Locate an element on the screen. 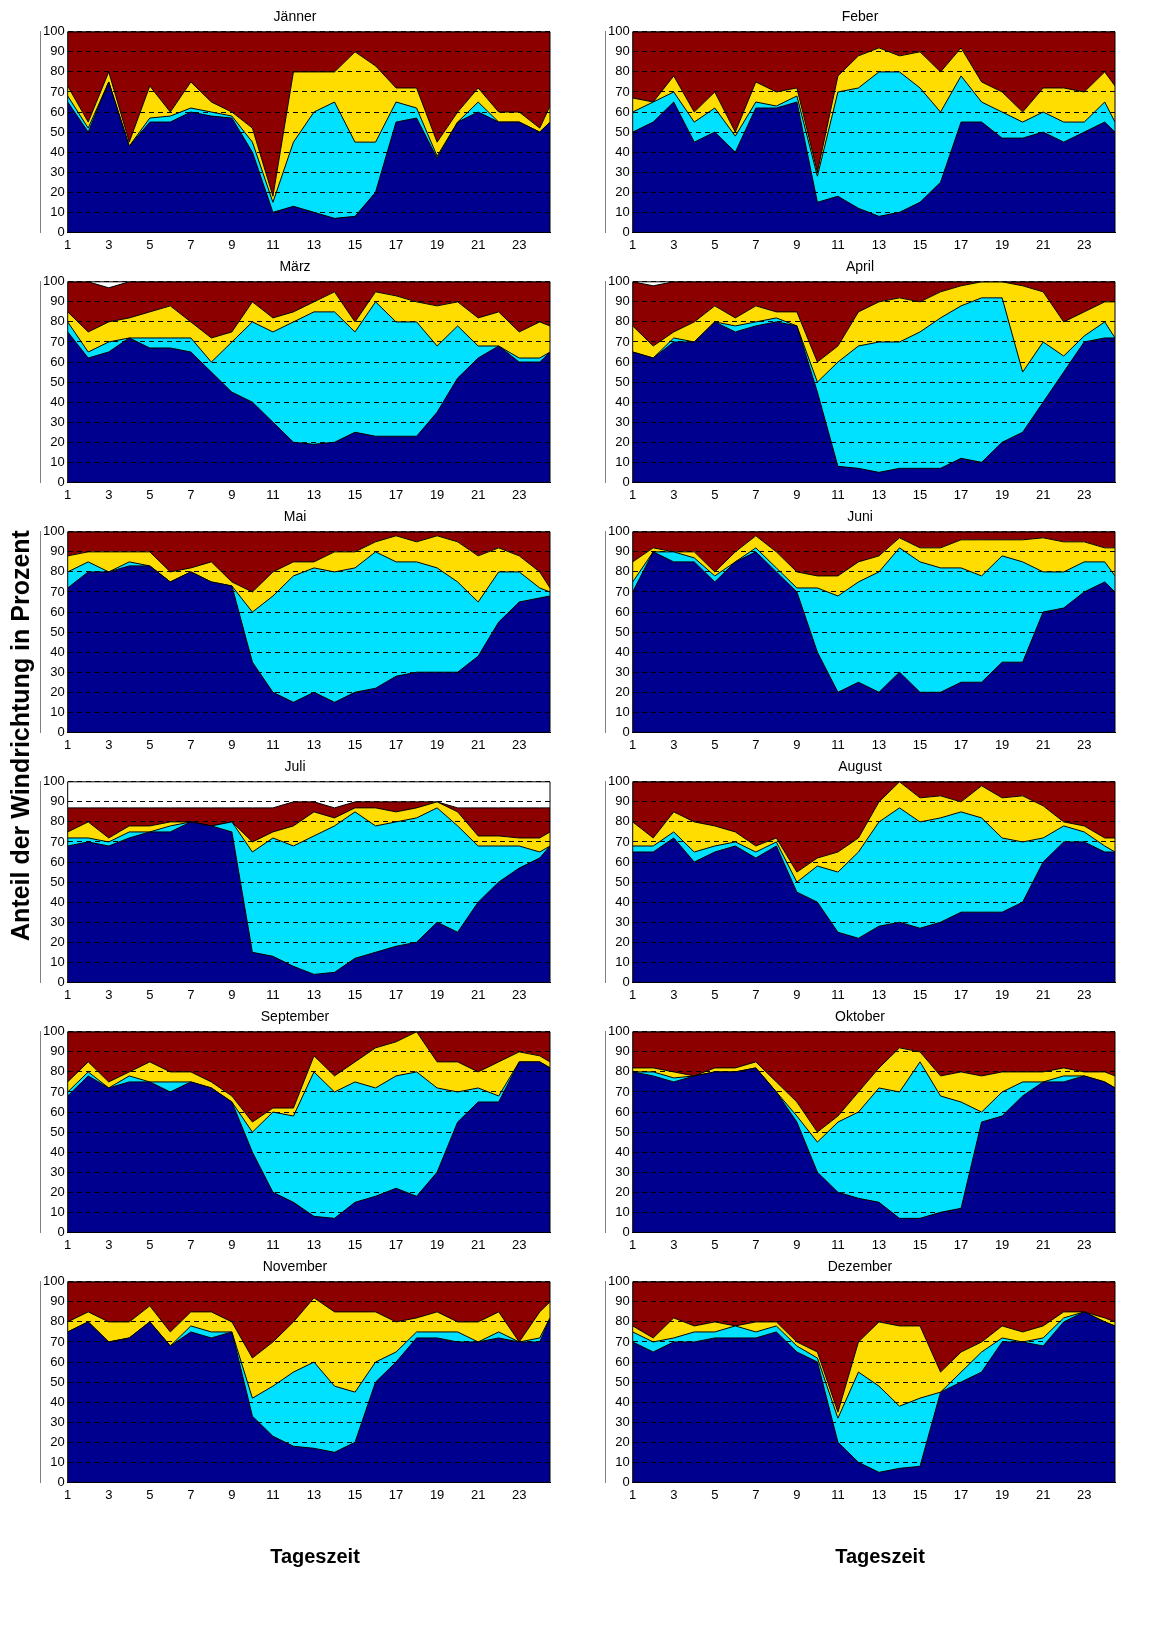 This screenshot has height=1650, width=1151. y-tick-label: 0 is located at coordinates (61, 1481).